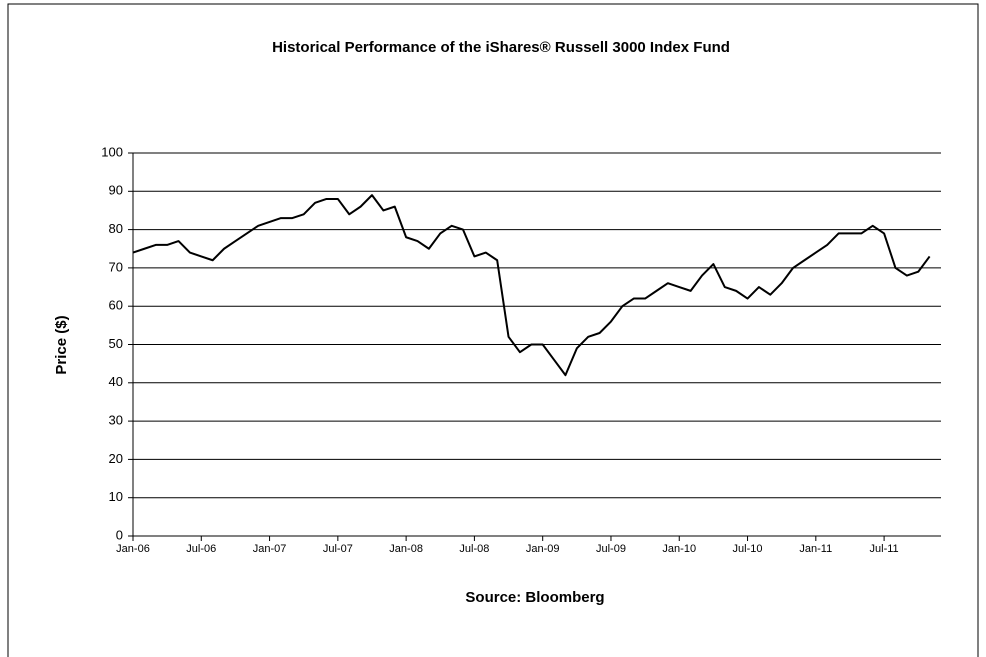 The width and height of the screenshot is (986, 657). I want to click on x-tick-label: Jan-07, so click(270, 549).